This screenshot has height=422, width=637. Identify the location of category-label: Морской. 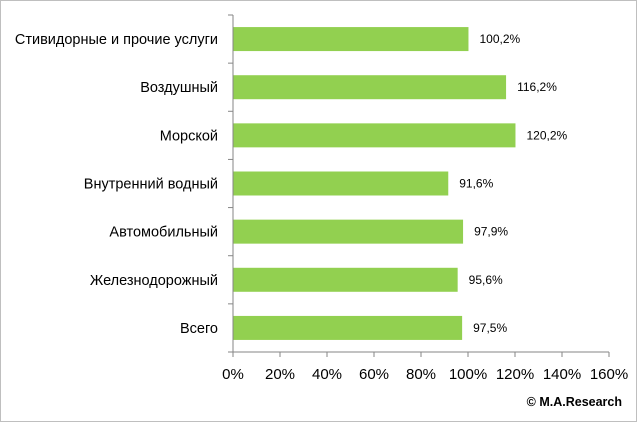
(189, 136).